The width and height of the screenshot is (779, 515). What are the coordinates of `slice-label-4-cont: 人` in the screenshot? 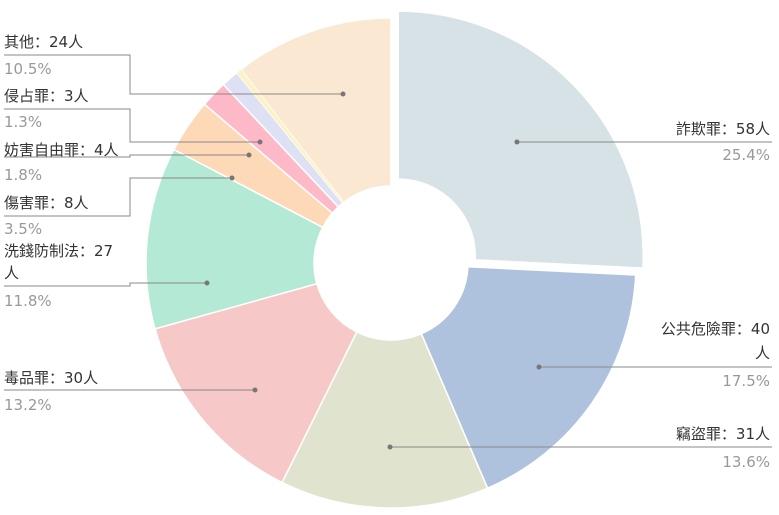 It's located at (11, 273).